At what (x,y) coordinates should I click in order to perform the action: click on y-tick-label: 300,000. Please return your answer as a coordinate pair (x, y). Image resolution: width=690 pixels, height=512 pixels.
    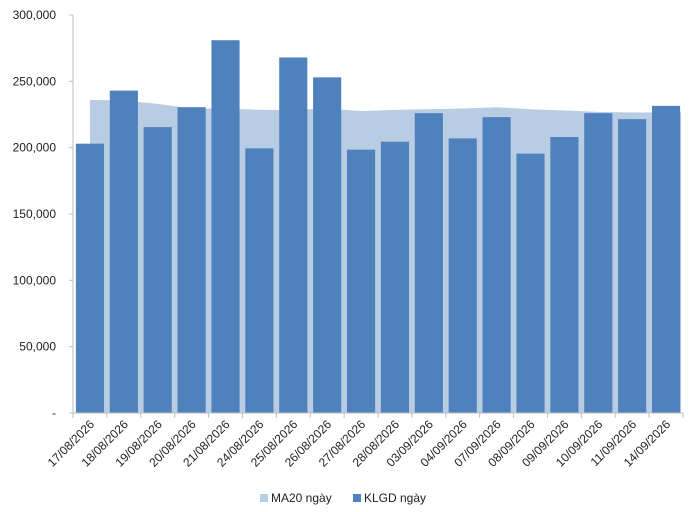
    Looking at the image, I should click on (35, 15).